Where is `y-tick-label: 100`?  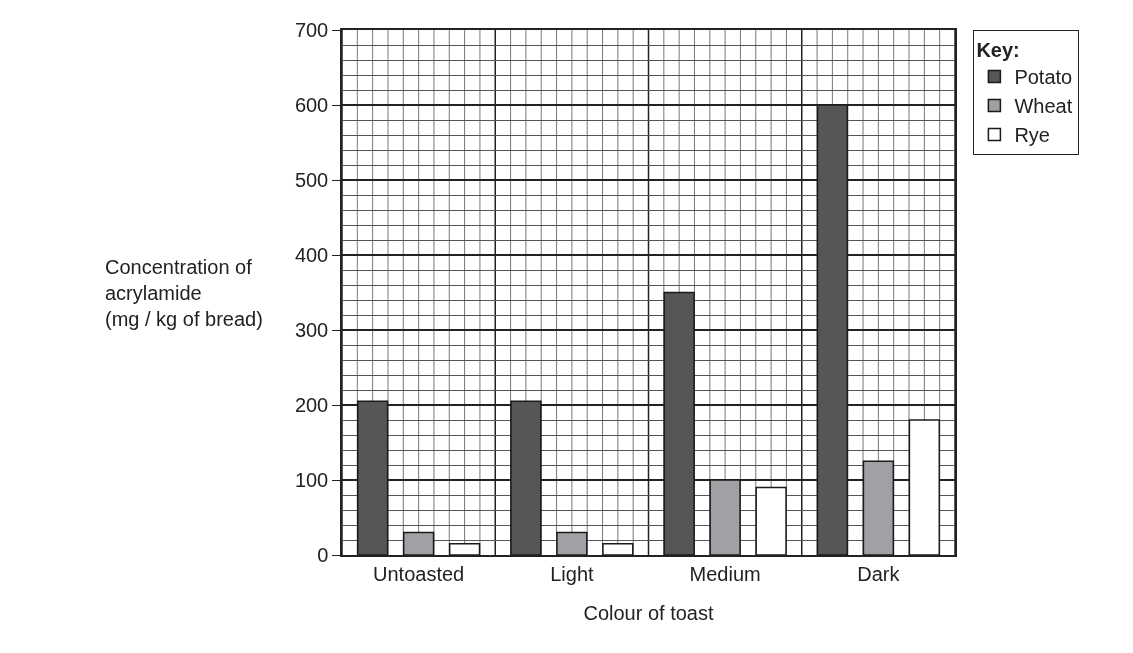
y-tick-label: 100 is located at coordinates (311, 480).